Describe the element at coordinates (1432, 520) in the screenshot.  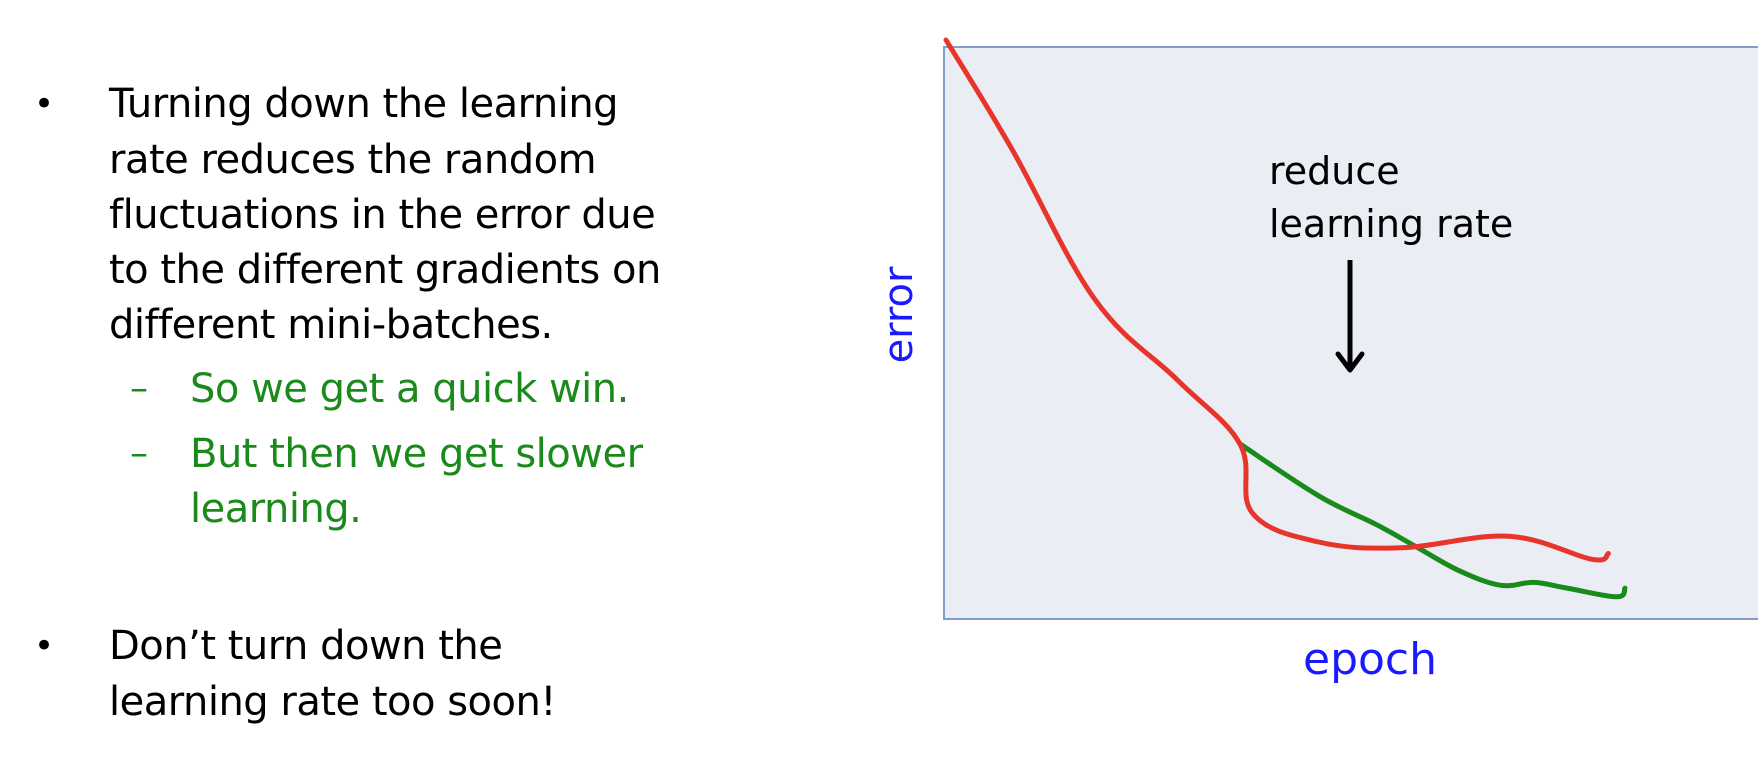
I see `constant-learning-rate-curve` at that location.